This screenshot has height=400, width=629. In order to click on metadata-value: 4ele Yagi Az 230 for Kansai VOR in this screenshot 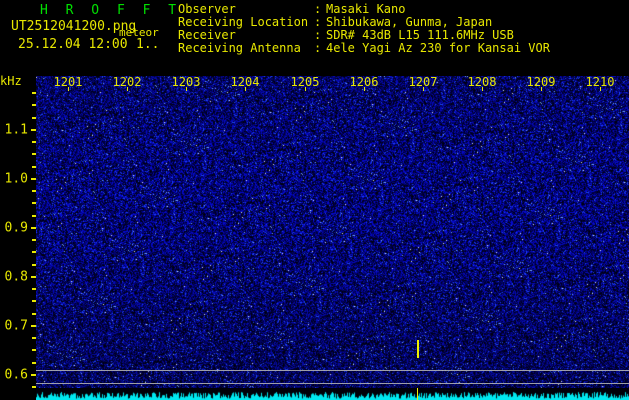, I will do `click(438, 48)`.